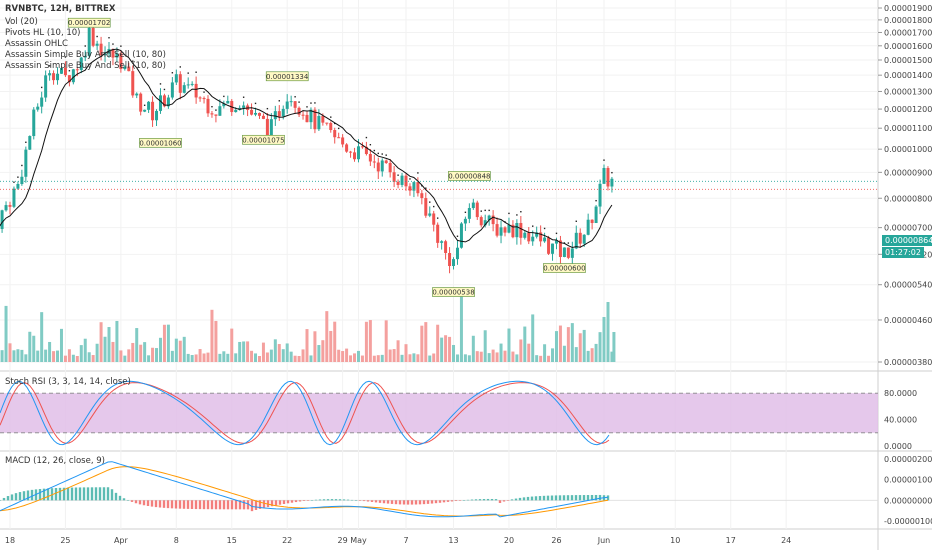 The image size is (932, 550). I want to click on y-tick-label: 0.00001600, so click(908, 46).